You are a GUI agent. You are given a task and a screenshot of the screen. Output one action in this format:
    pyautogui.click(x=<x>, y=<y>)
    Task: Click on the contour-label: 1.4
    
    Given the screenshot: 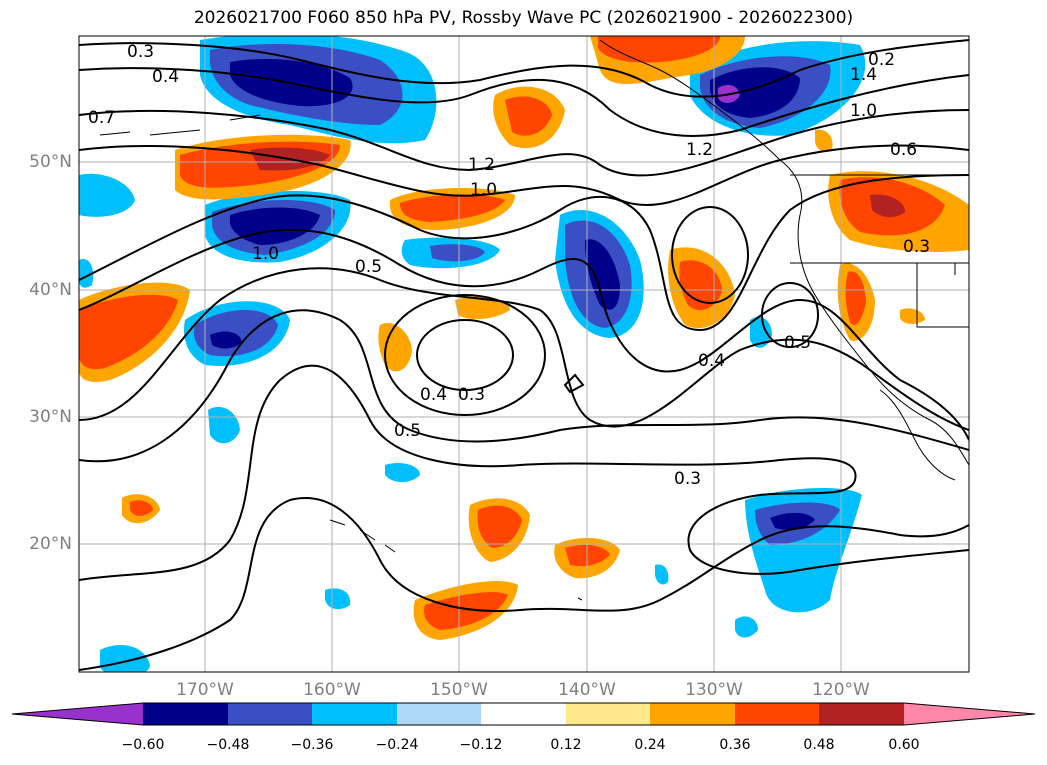 What is the action you would take?
    pyautogui.click(x=863, y=75)
    